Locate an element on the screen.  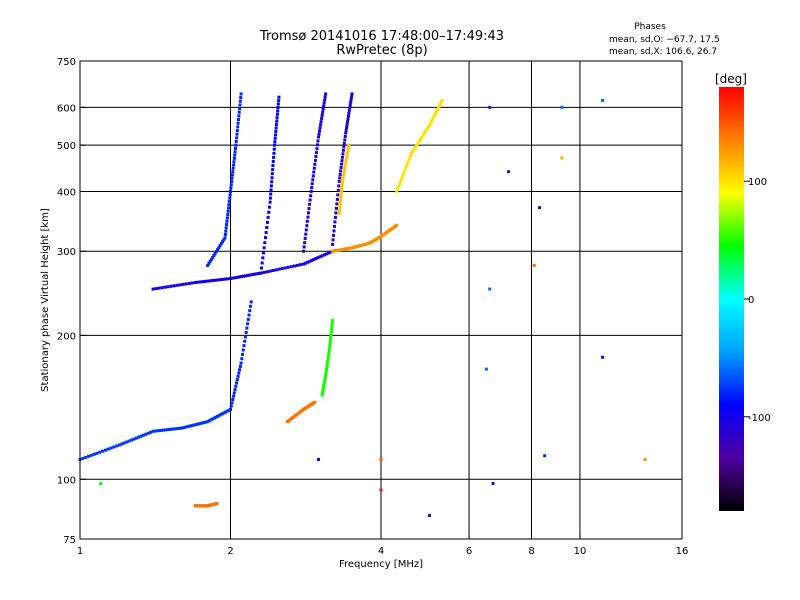
y-tick-label: 75 is located at coordinates (69, 540).